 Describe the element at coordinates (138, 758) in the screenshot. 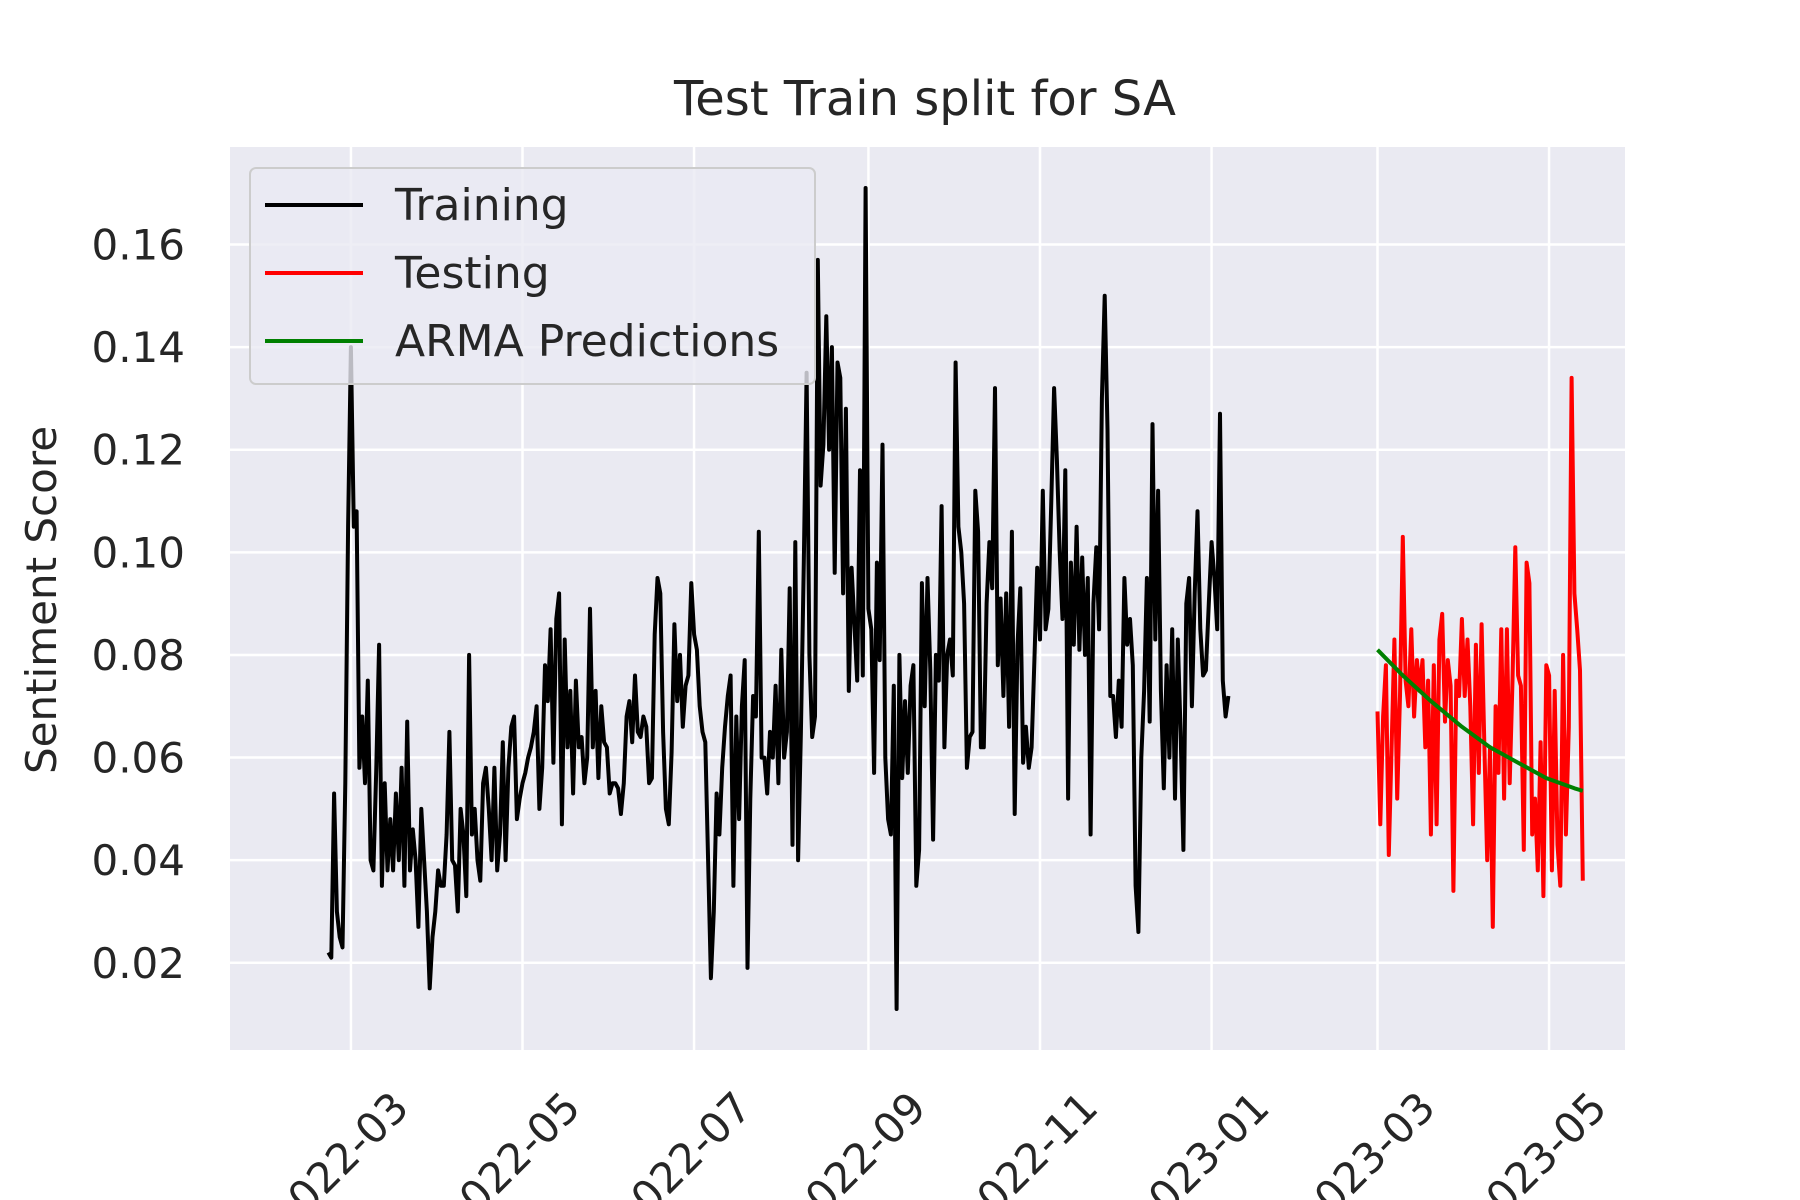

I see `y-tick-label: 0.06` at that location.